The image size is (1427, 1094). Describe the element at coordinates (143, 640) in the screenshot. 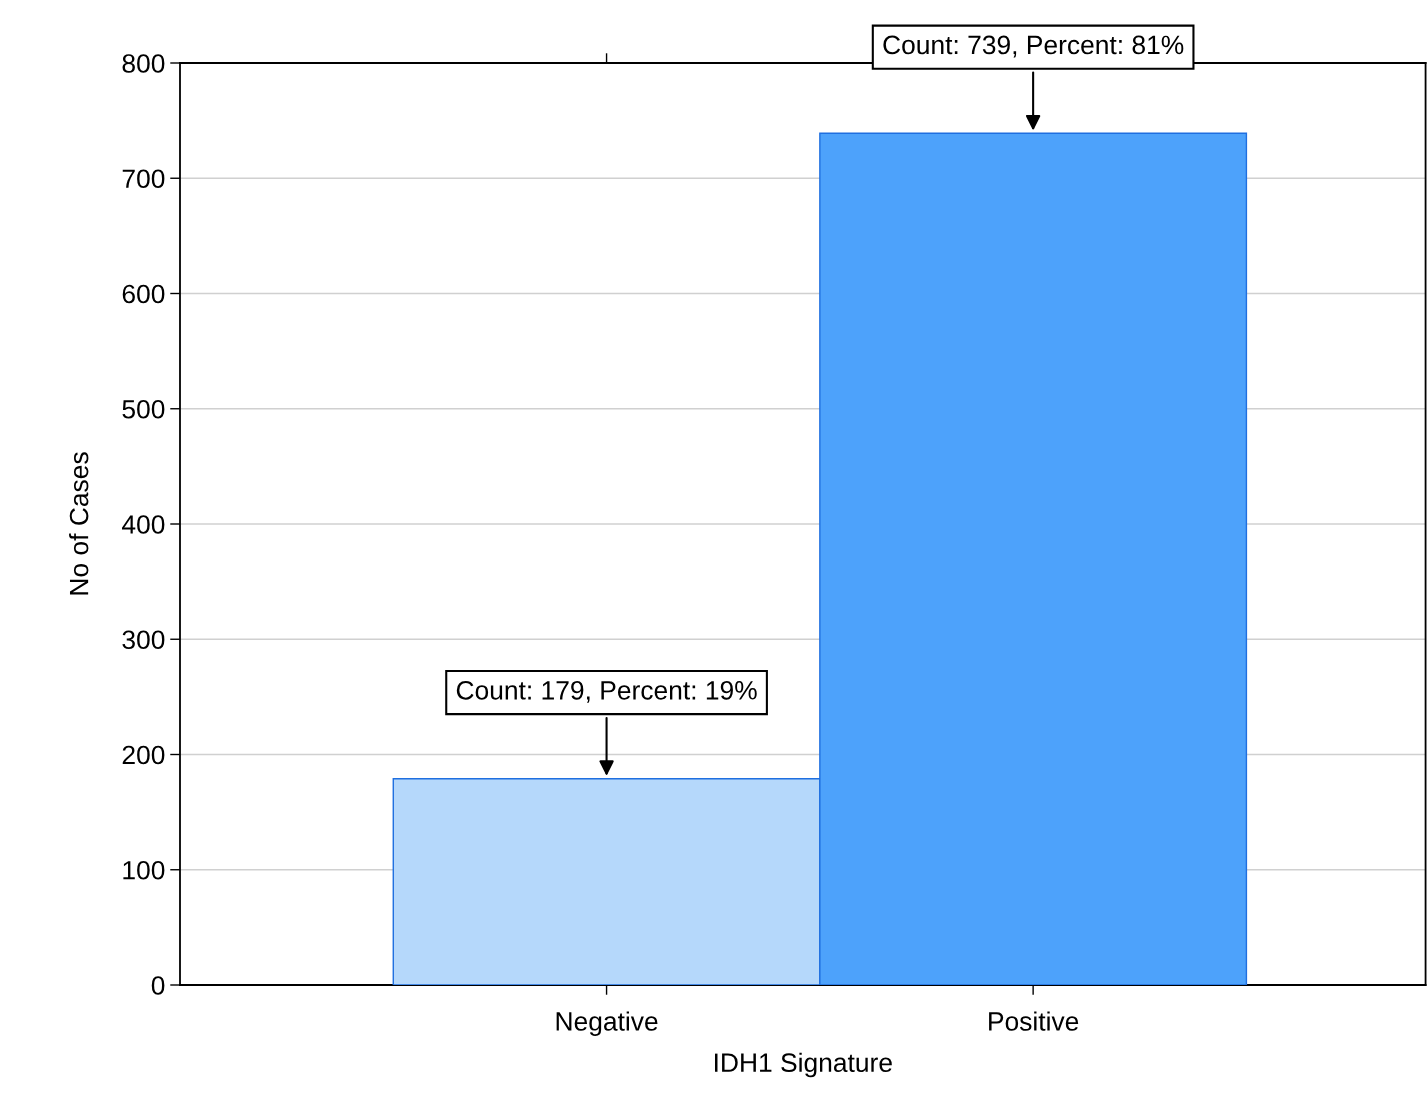

I see `y-tick-label: 300` at that location.